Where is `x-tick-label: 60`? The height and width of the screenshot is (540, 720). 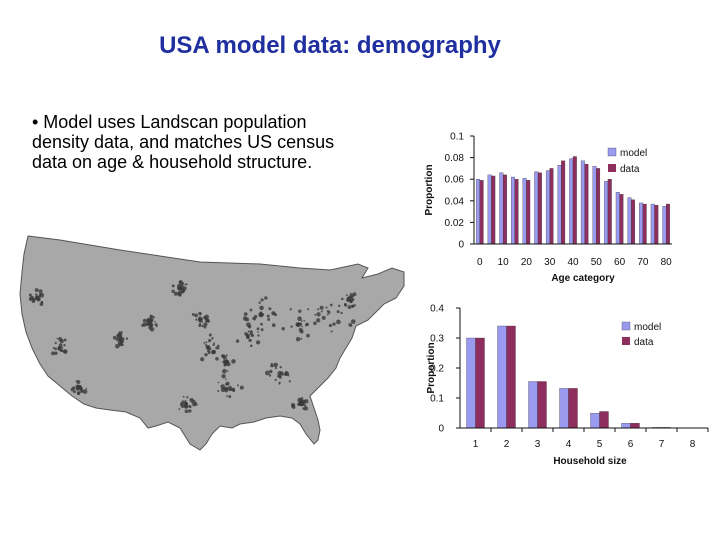 x-tick-label: 60 is located at coordinates (620, 262).